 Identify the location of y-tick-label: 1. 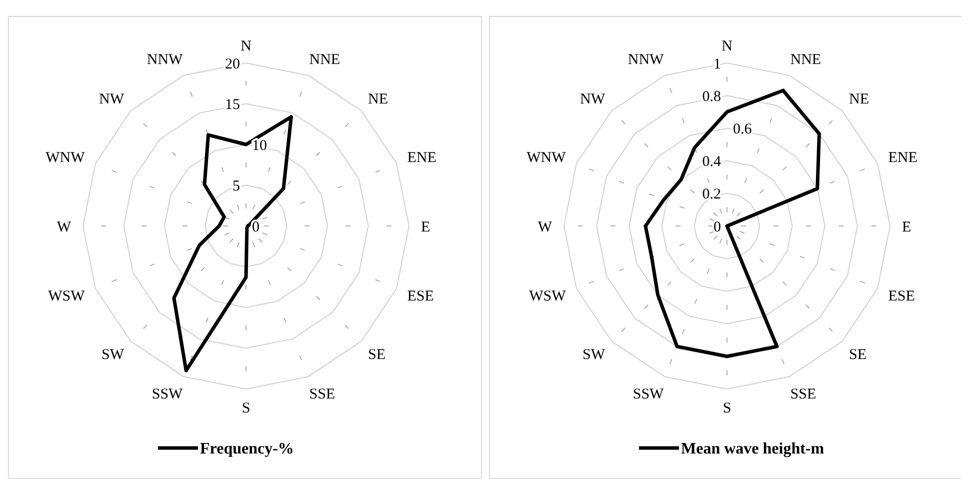
(717, 64).